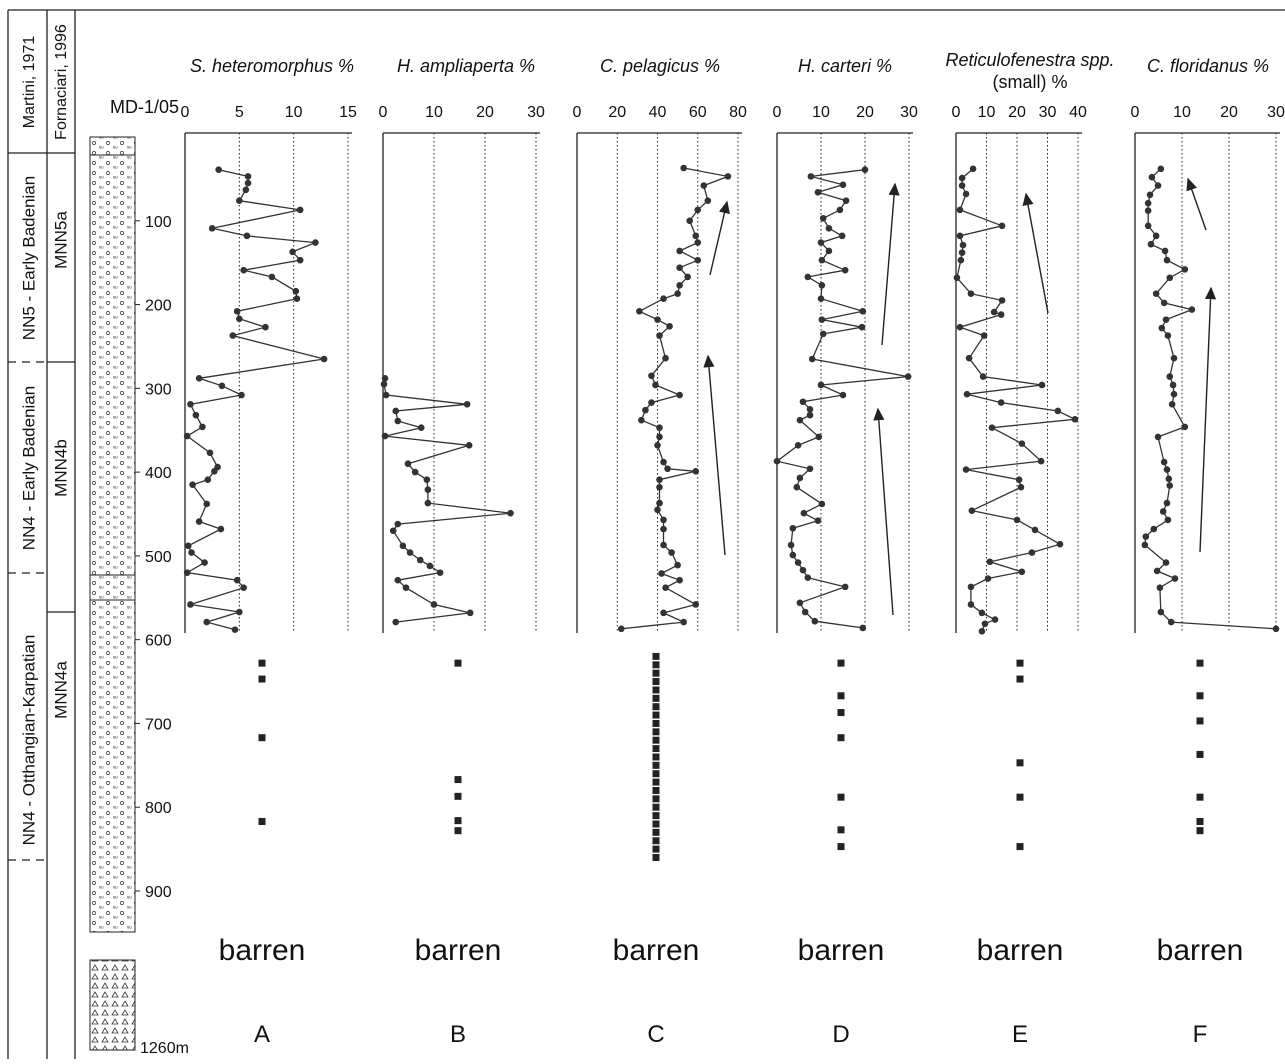  Describe the element at coordinates (1208, 66) in the screenshot. I see `panel-title: C. floridanus %` at that location.